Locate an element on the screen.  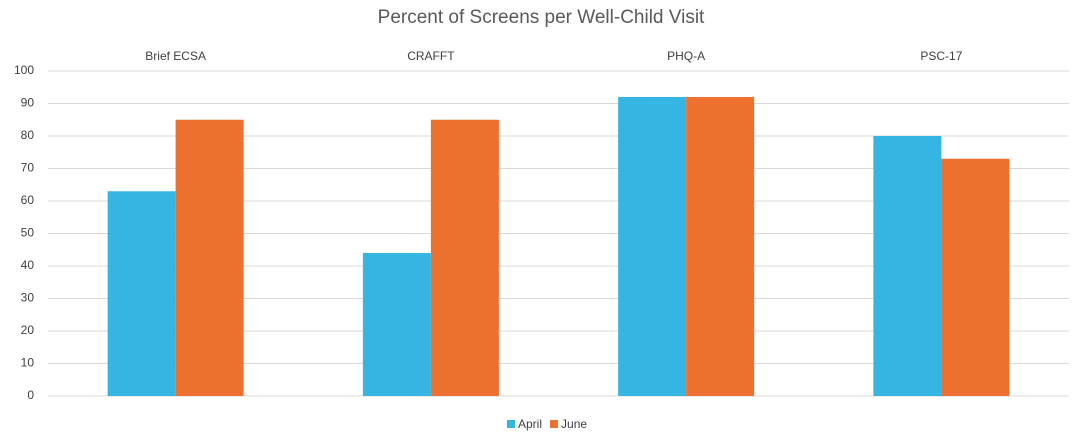
y-tick-label: 10 is located at coordinates (28, 363).